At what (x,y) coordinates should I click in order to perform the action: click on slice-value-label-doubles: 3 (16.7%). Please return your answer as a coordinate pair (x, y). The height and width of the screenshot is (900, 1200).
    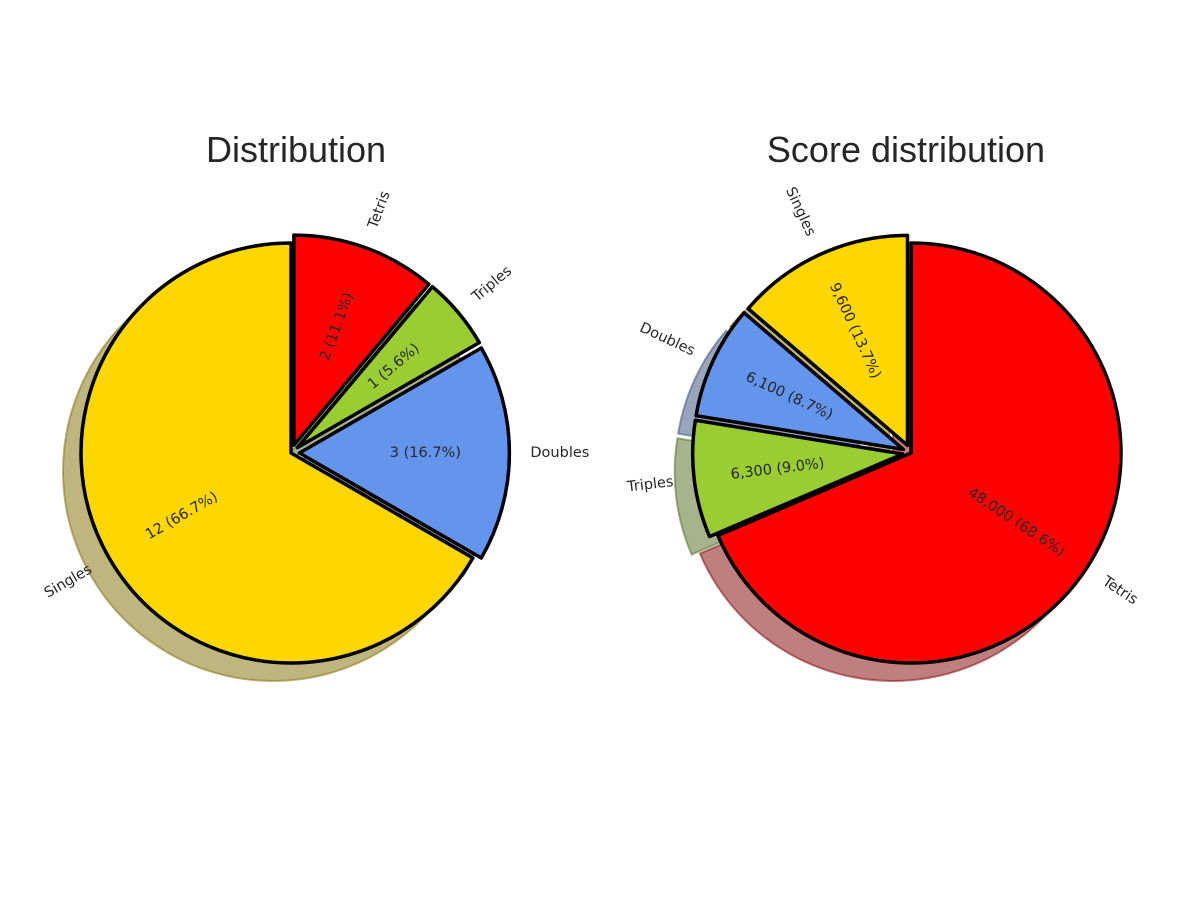
    Looking at the image, I should click on (425, 453).